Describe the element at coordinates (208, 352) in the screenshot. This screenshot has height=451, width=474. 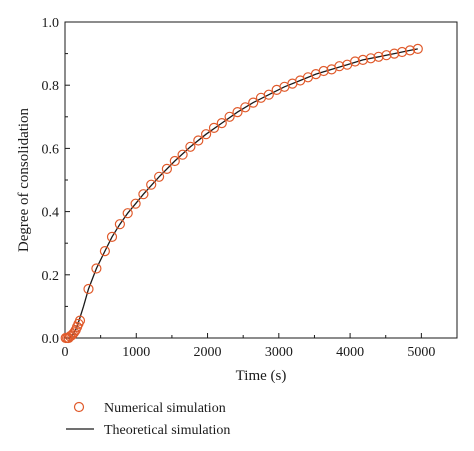
I see `x-tick-label: 2000` at that location.